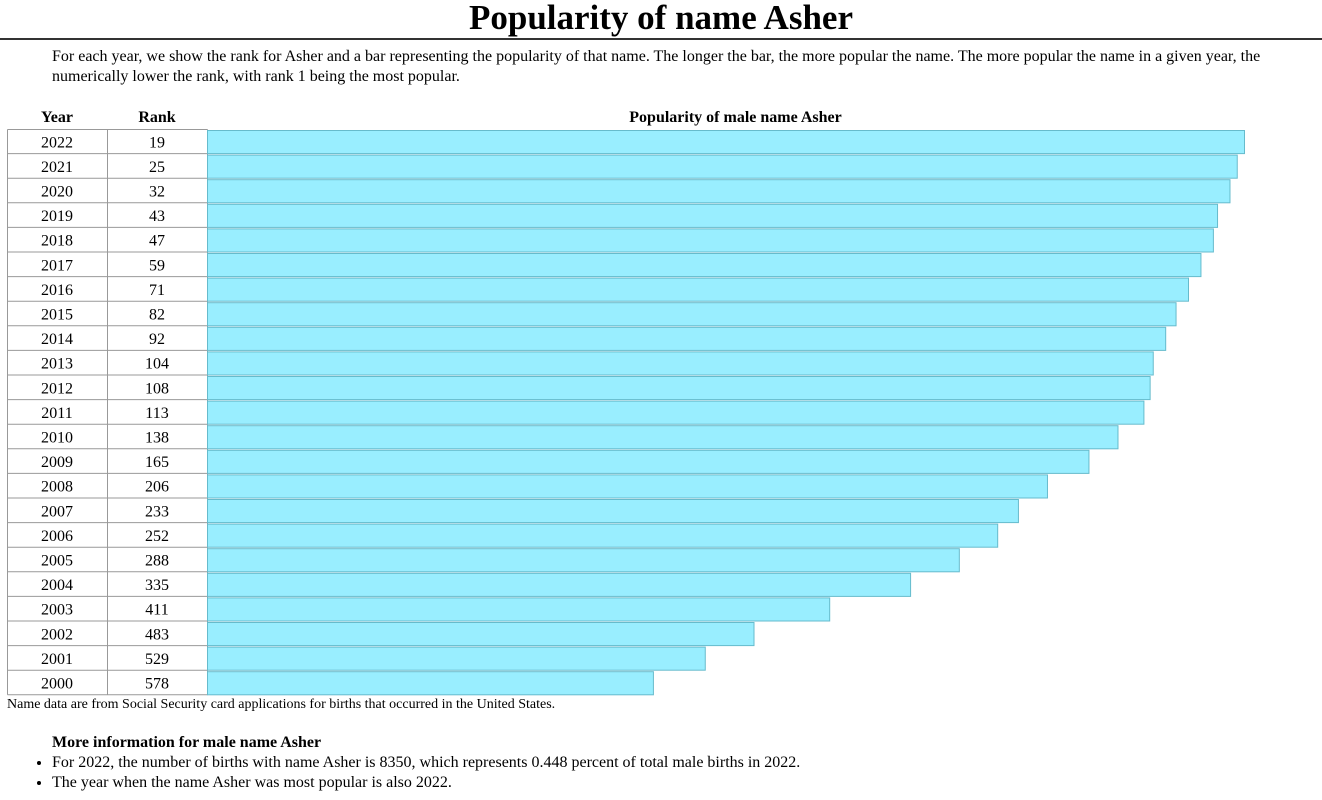 Image resolution: width=1322 pixels, height=800 pixels. What do you see at coordinates (661, 39) in the screenshot?
I see `title-divider` at bounding box center [661, 39].